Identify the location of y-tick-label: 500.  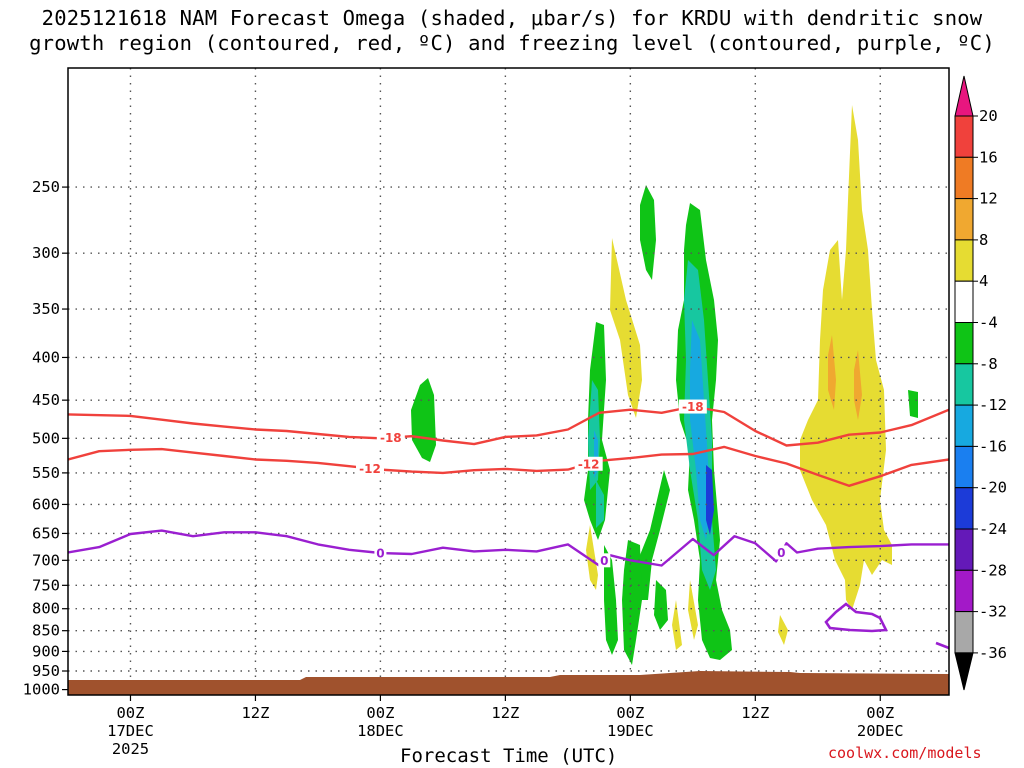
(46, 438).